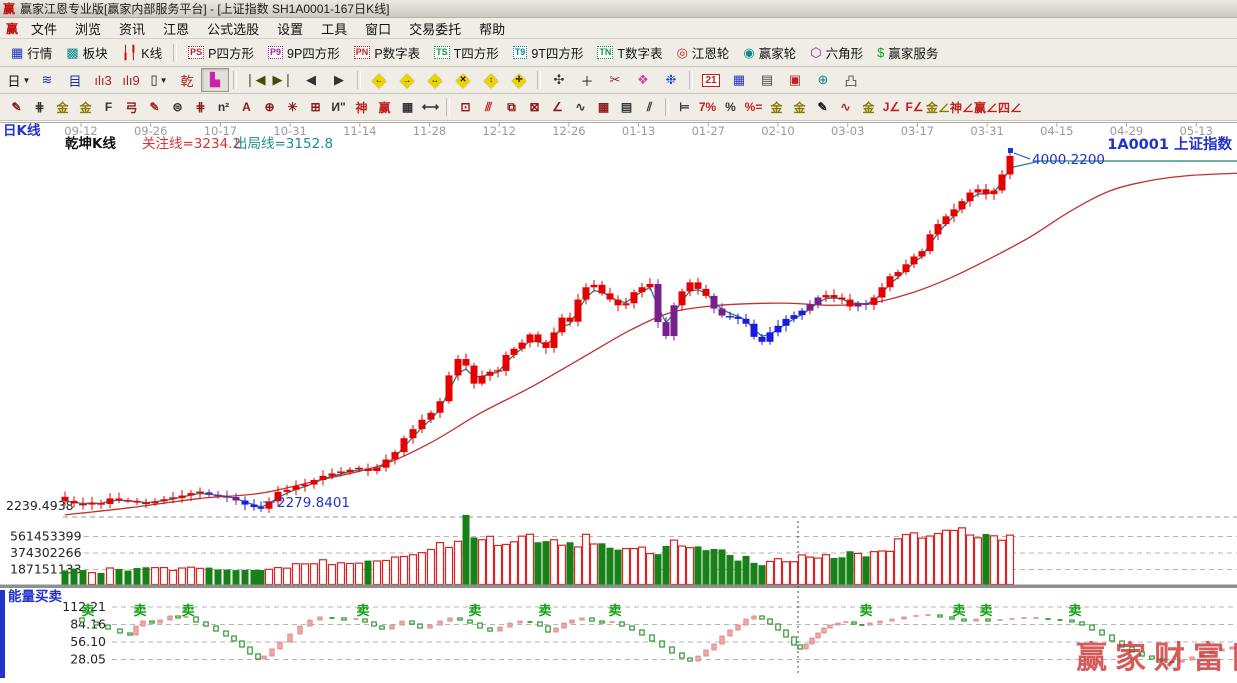 The width and height of the screenshot is (1237, 683). What do you see at coordinates (315, 107) in the screenshot?
I see `draw-tool-gann-box-tool: ⊞` at bounding box center [315, 107].